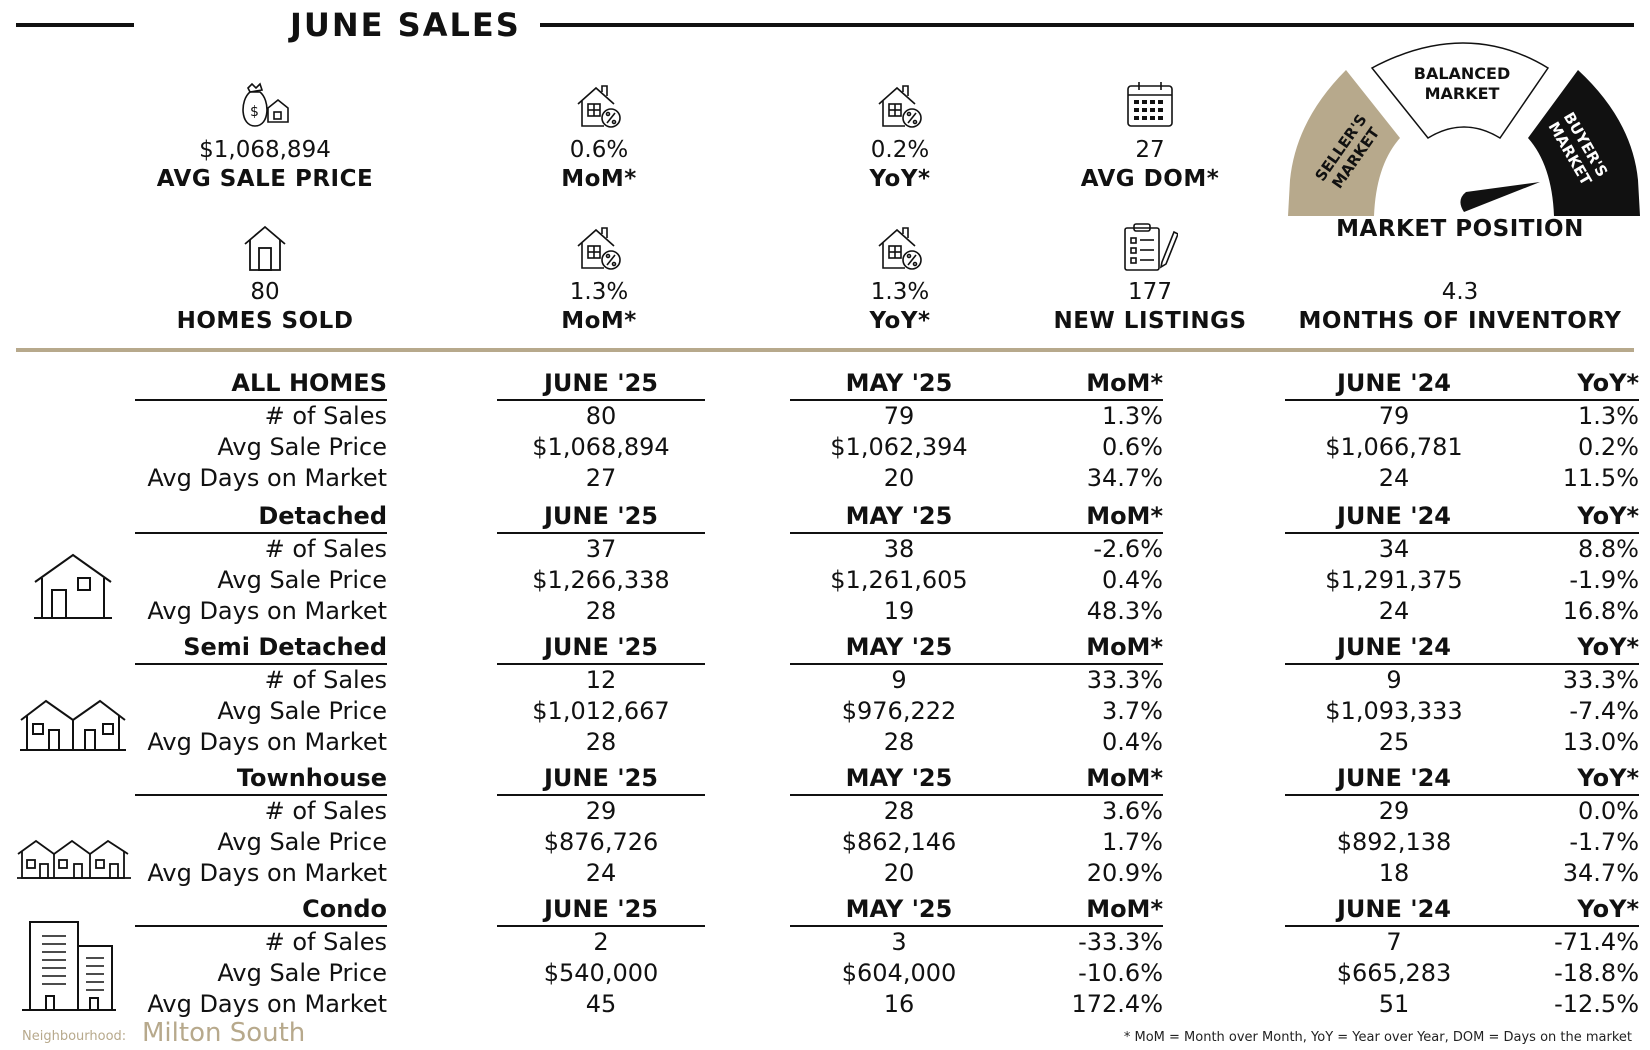 The image size is (1650, 1050). Describe the element at coordinates (1087, 25) in the screenshot. I see `title-rule-right` at that location.